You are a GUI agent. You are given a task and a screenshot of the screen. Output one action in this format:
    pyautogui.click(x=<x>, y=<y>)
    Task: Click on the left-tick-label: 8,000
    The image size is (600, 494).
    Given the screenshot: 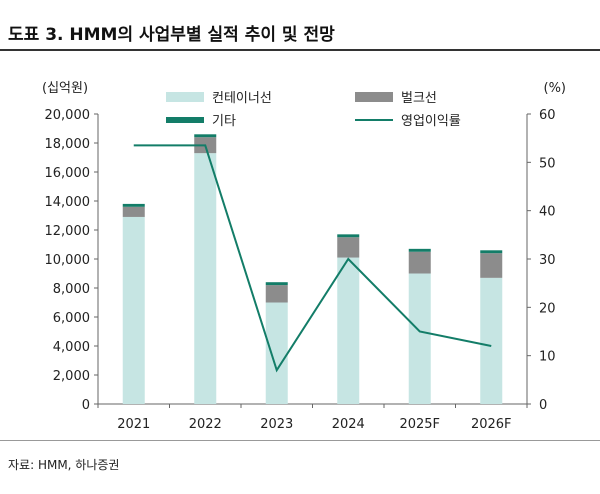 What is the action you would take?
    pyautogui.click(x=71, y=289)
    